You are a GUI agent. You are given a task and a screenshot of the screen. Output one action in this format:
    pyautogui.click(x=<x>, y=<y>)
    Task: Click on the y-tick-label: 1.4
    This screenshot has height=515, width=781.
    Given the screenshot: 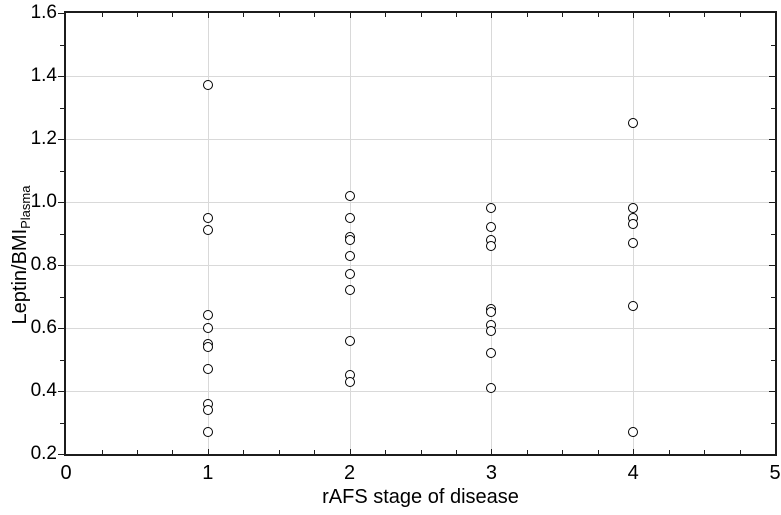 What is the action you would take?
    pyautogui.click(x=43, y=75)
    